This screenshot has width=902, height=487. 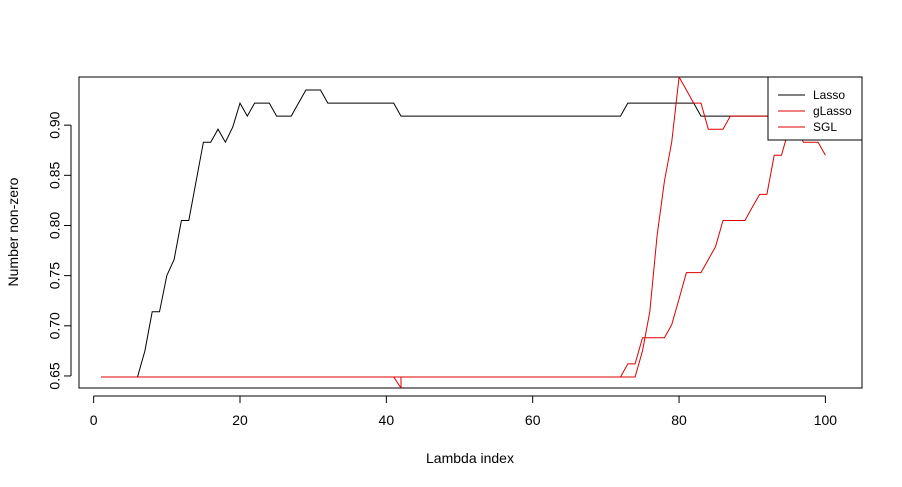 I want to click on x-axis: 0 20 40 60 80 100, so click(x=464, y=411).